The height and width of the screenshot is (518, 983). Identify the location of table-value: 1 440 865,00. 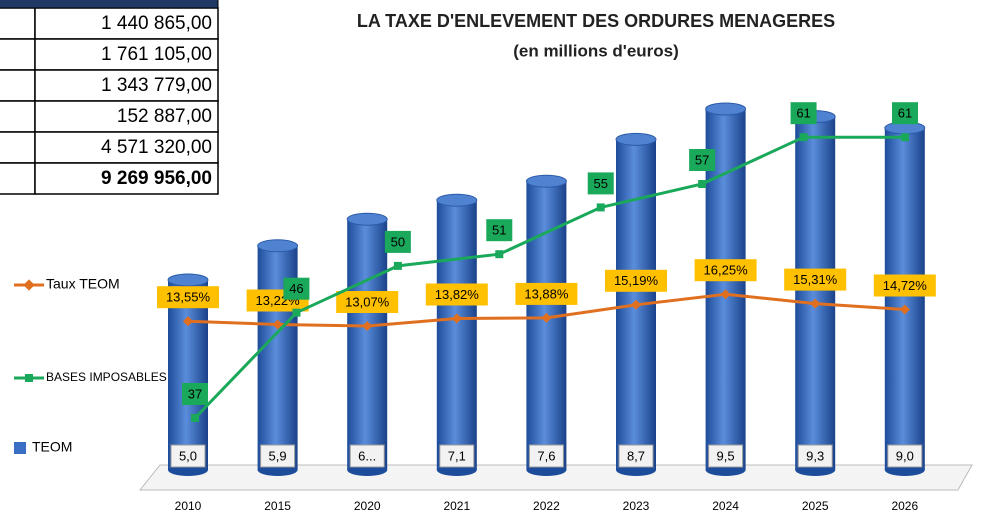
(156, 23).